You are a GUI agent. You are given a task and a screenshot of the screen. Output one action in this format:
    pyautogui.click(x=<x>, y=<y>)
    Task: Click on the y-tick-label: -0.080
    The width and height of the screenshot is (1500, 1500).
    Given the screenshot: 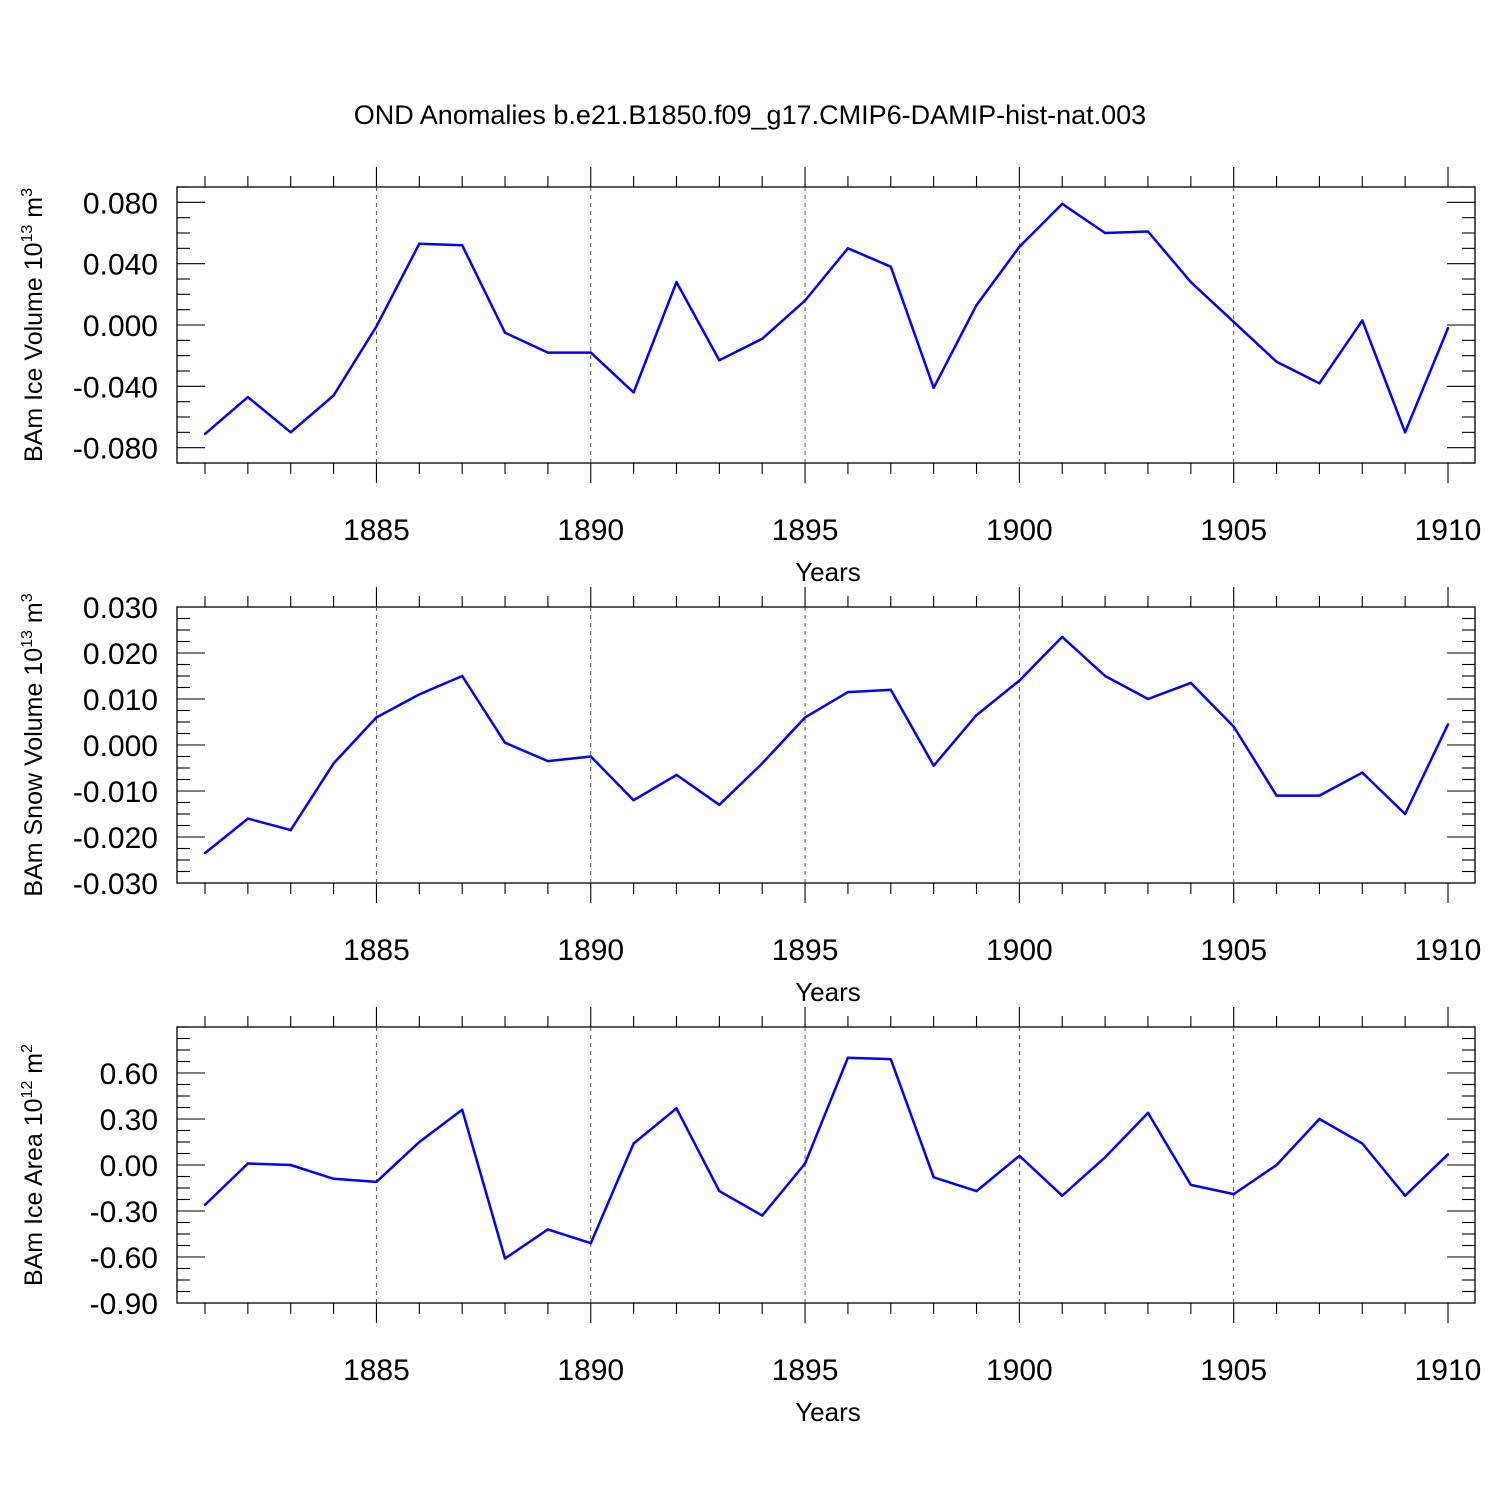 What is the action you would take?
    pyautogui.click(x=115, y=449)
    